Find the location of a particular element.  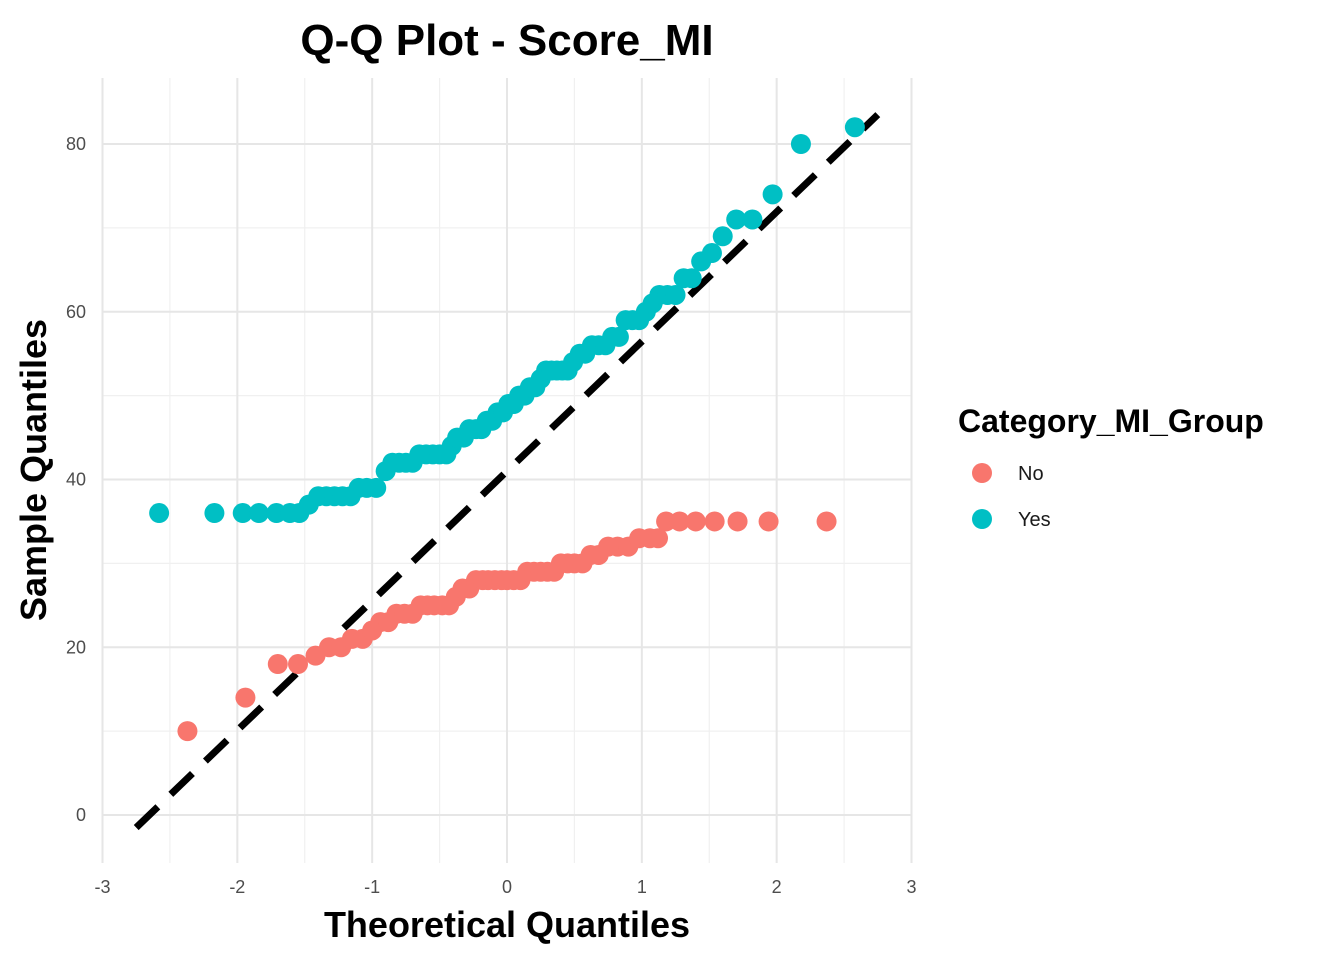

legend-label-yes: Yes is located at coordinates (1034, 520).